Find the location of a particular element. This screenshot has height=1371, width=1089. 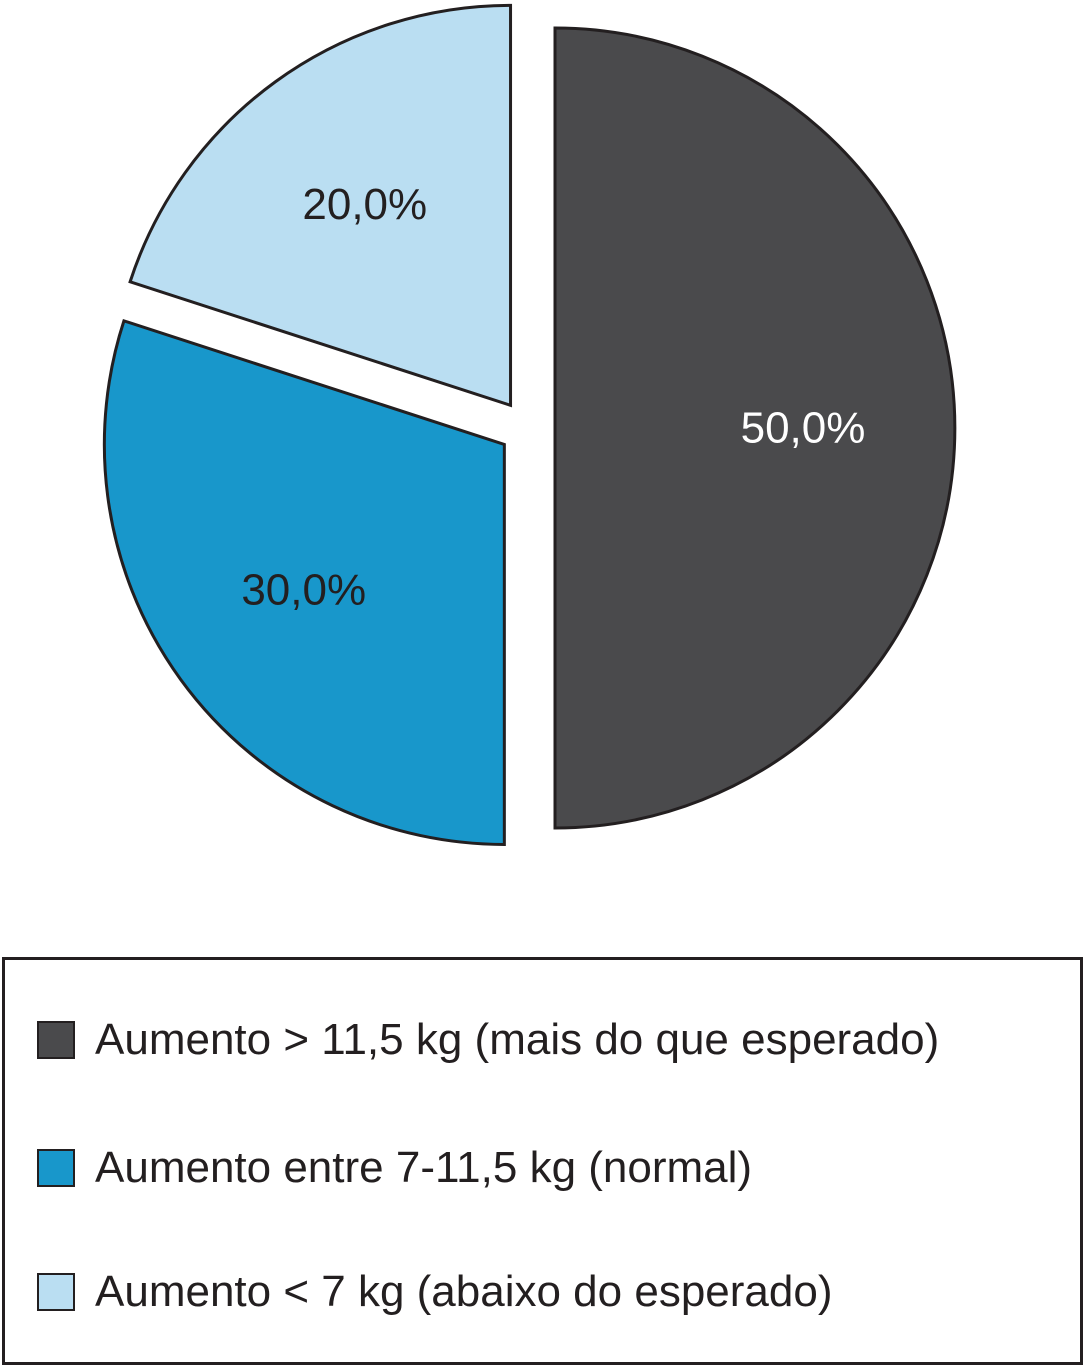

legend-item-normal: Aumento entre 7-11,5 kg (normal) is located at coordinates (394, 1168).